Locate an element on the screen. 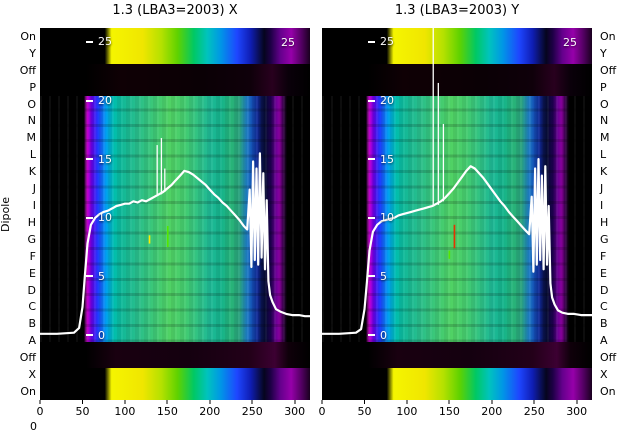 This screenshot has height=440, width=640. panel-y-title: 1.3 (LBA3=2003) Y is located at coordinates (457, 10).